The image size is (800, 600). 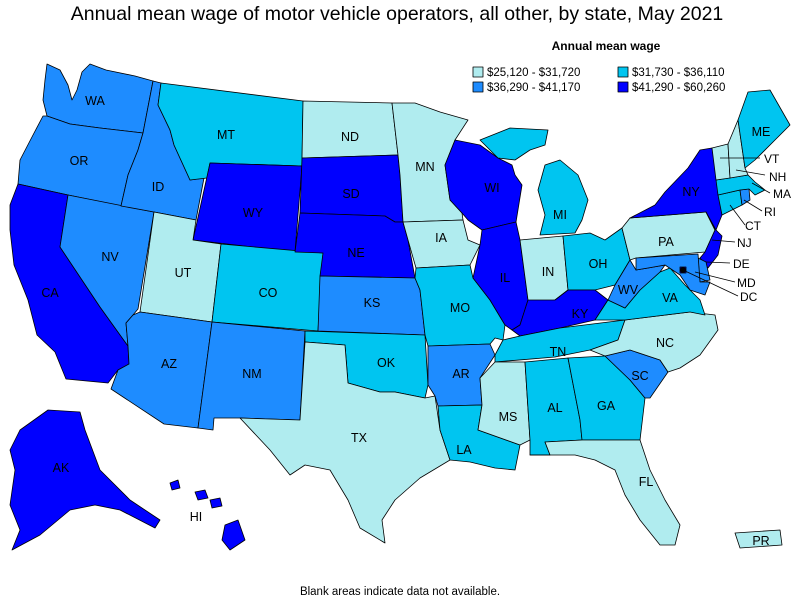 I want to click on label-la: LA, so click(x=464, y=450).